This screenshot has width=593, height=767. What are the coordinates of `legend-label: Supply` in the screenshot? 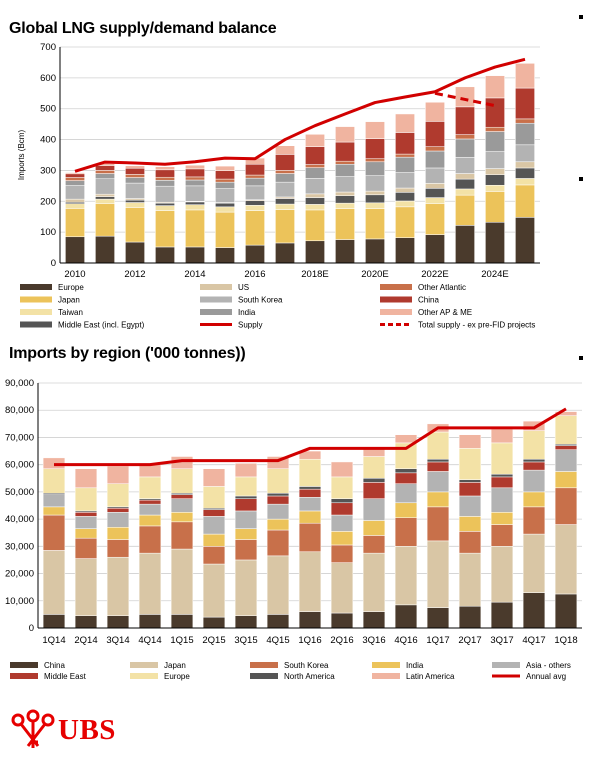 It's located at (250, 325).